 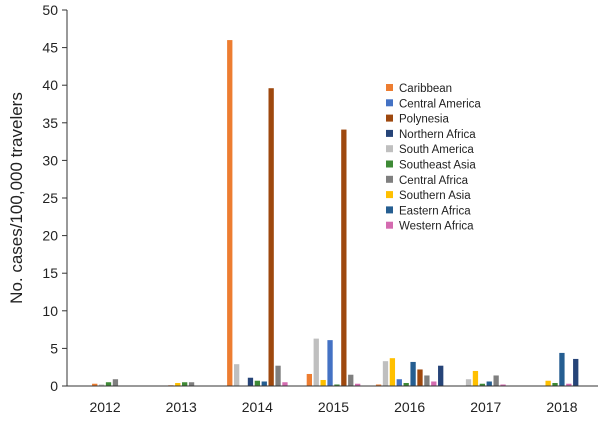 What do you see at coordinates (435, 211) in the screenshot?
I see `legend-label: Eastern Africa` at bounding box center [435, 211].